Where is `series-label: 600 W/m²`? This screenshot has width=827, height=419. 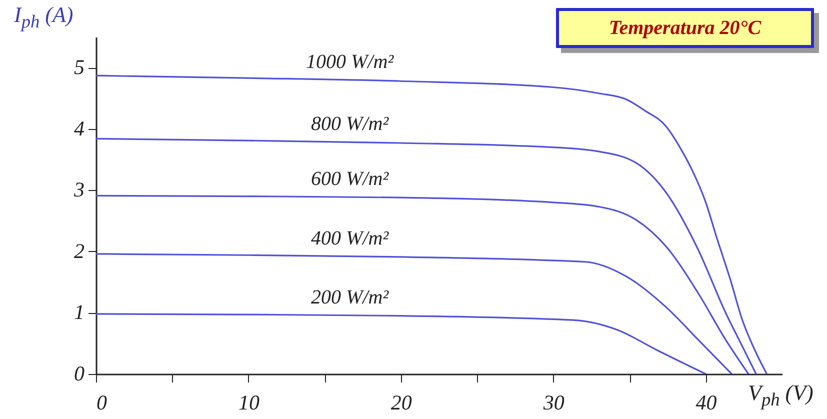 series-label: 600 W/m² is located at coordinates (350, 179).